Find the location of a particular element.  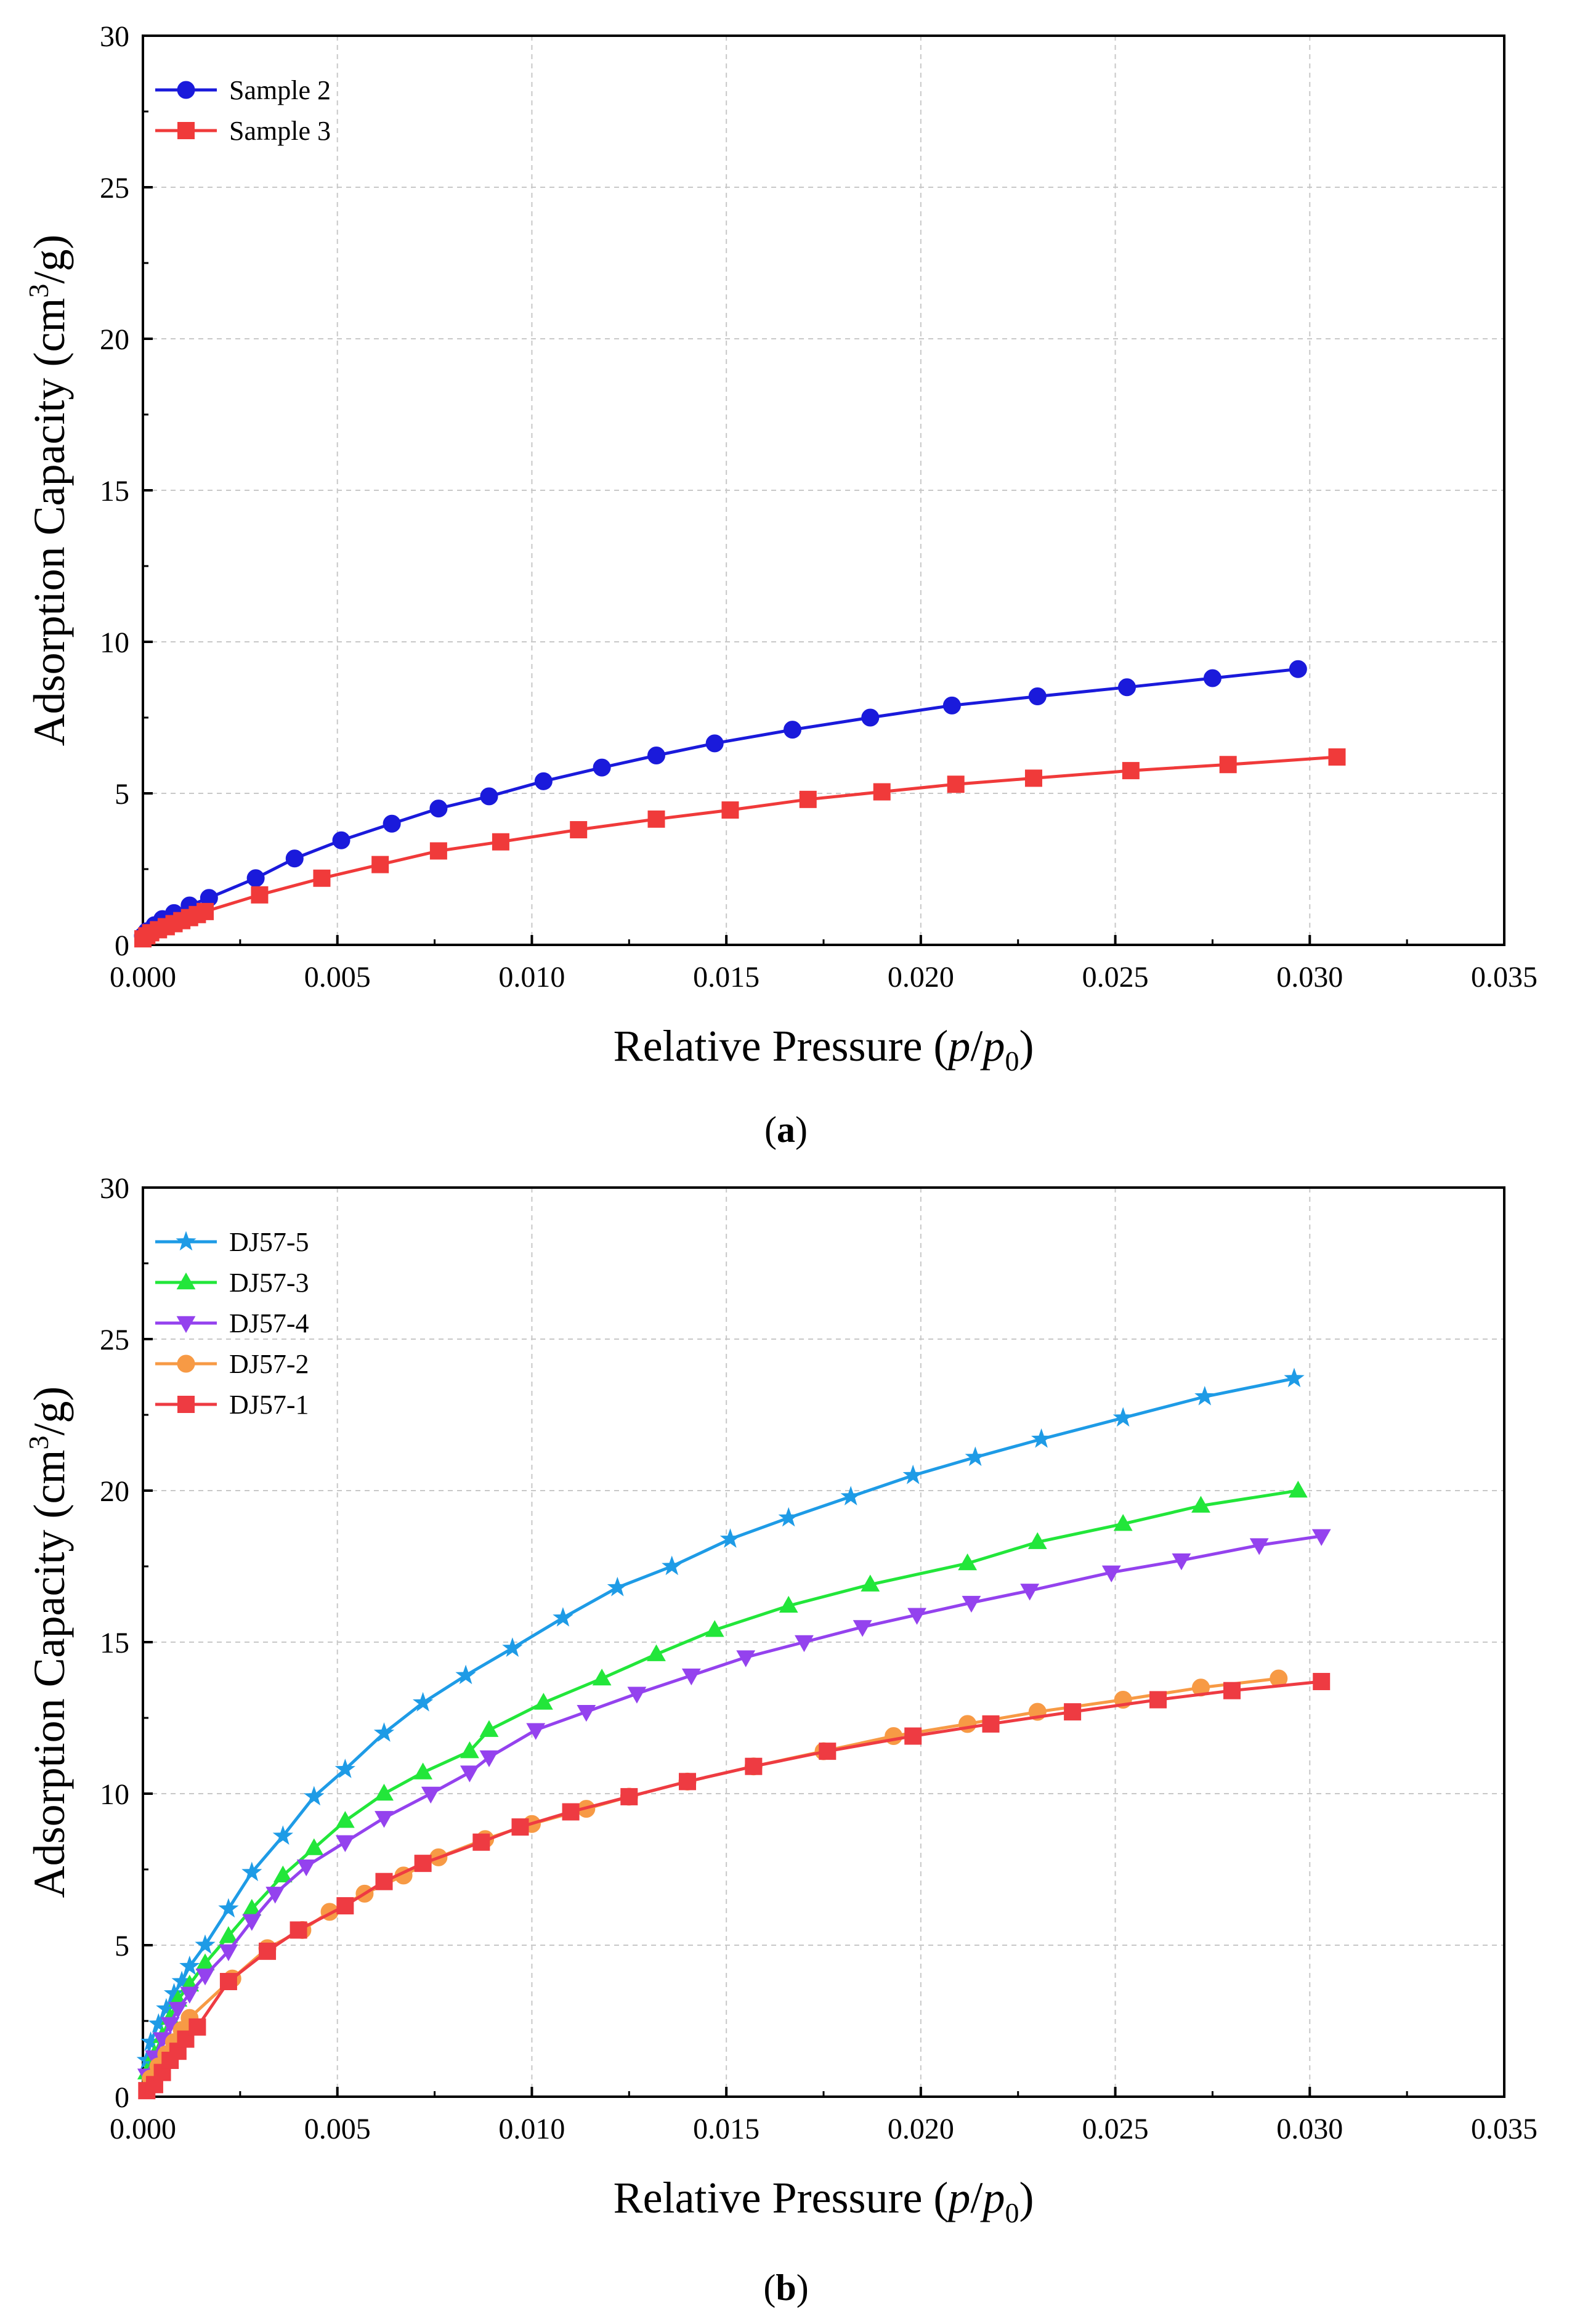

legend-item: DJ57-2 is located at coordinates (232, 1364).